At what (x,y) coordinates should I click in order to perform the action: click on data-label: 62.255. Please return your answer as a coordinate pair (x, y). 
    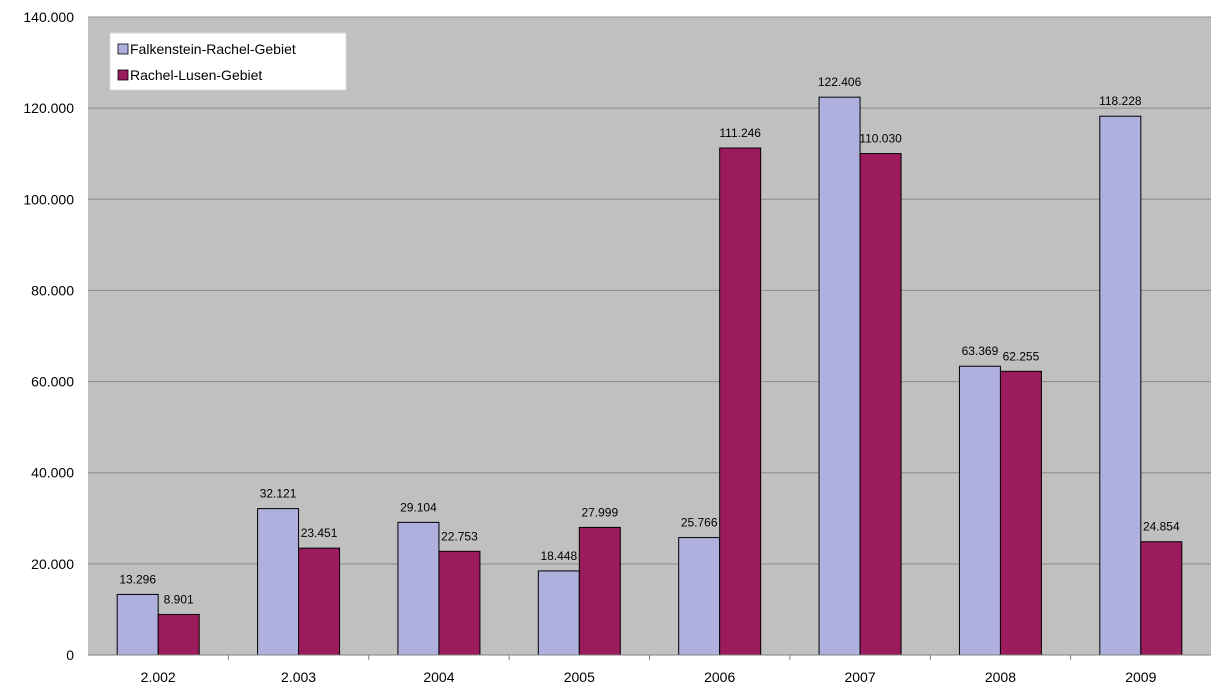
    Looking at the image, I should click on (1021, 356).